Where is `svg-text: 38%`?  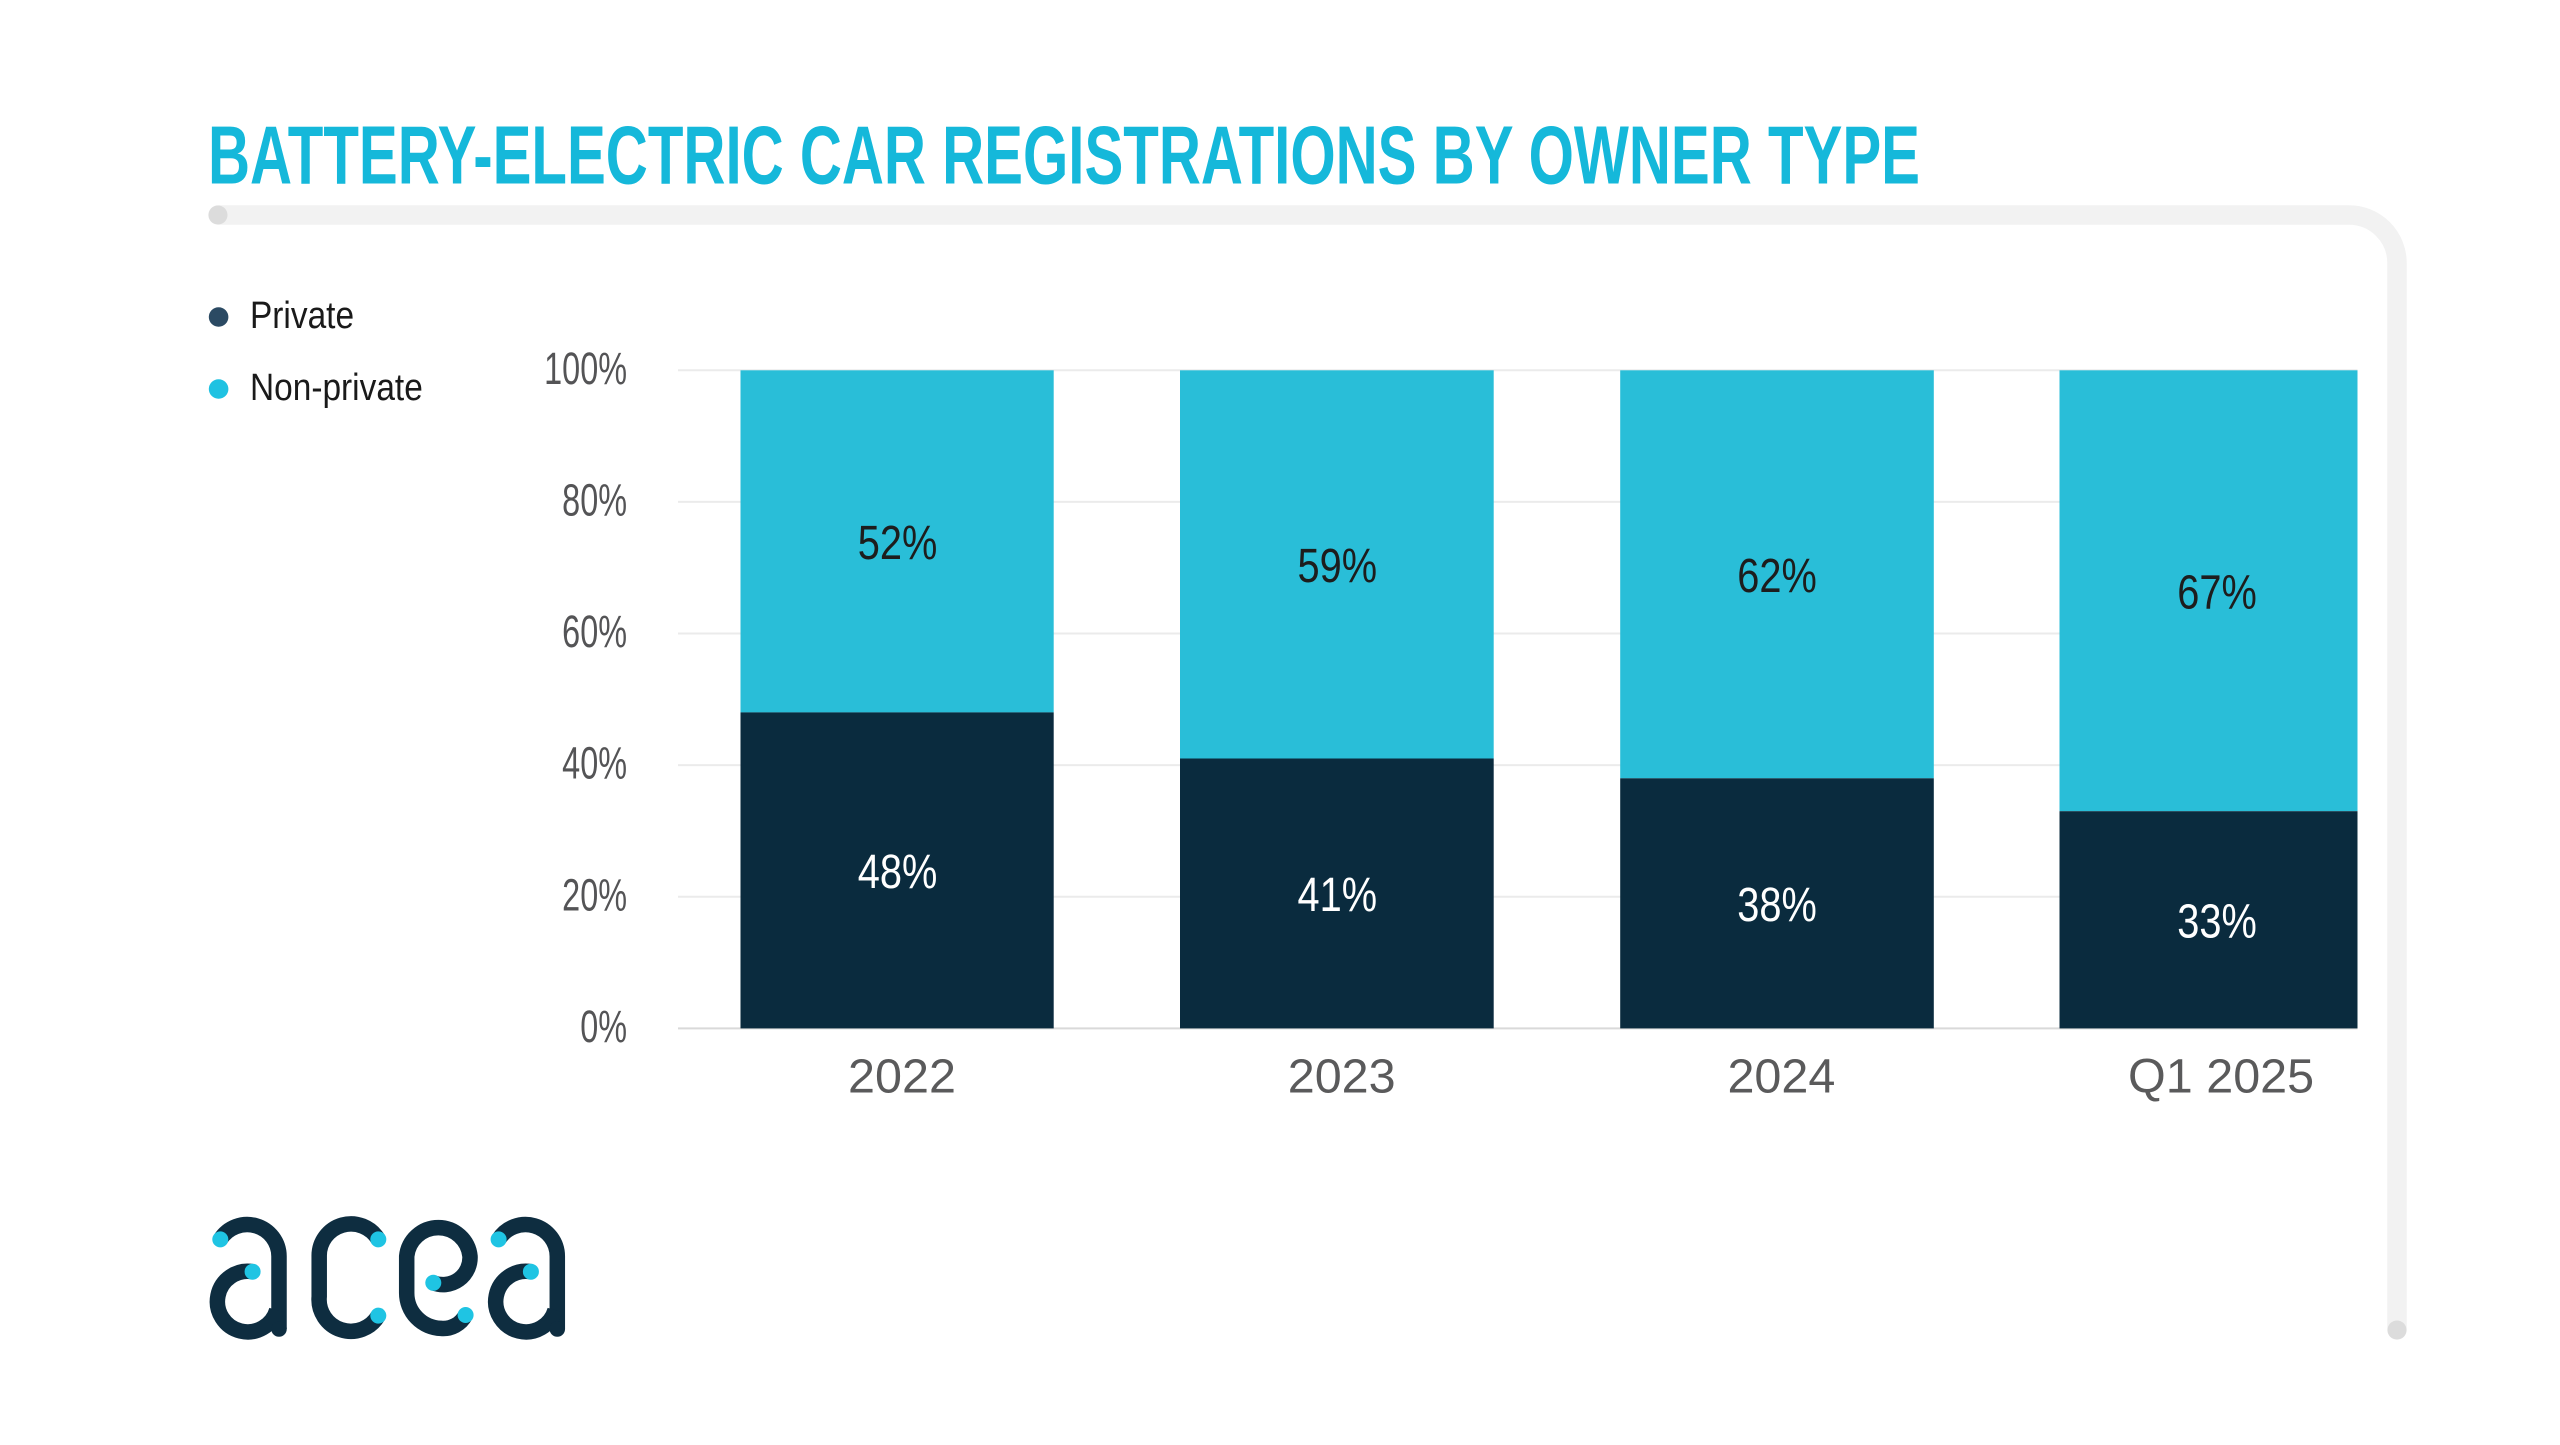 svg-text: 38% is located at coordinates (1777, 905).